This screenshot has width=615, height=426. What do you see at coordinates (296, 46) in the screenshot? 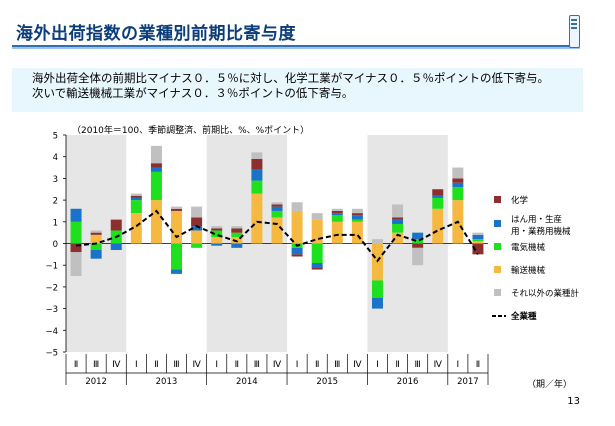
I see `title-underline` at bounding box center [296, 46].